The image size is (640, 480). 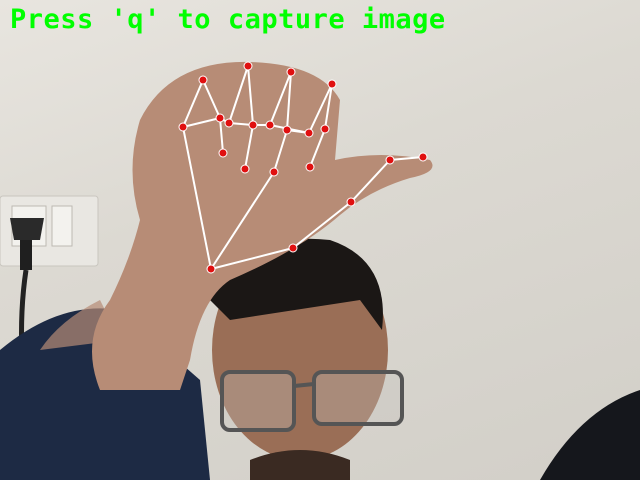 I want to click on capture-prompt: Press 'q' to capture image, so click(x=228, y=19).